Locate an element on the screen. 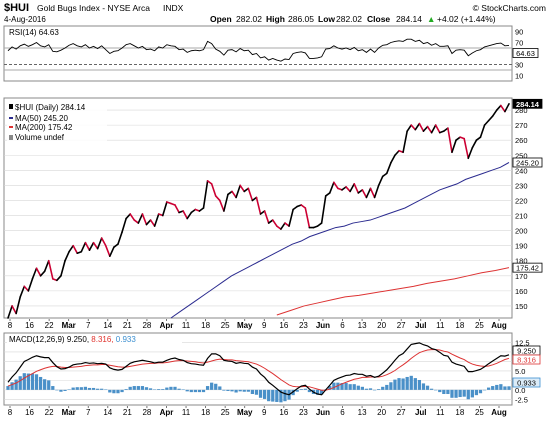 This screenshot has height=422, width=550. legend-swatch-price is located at coordinates (11, 106).